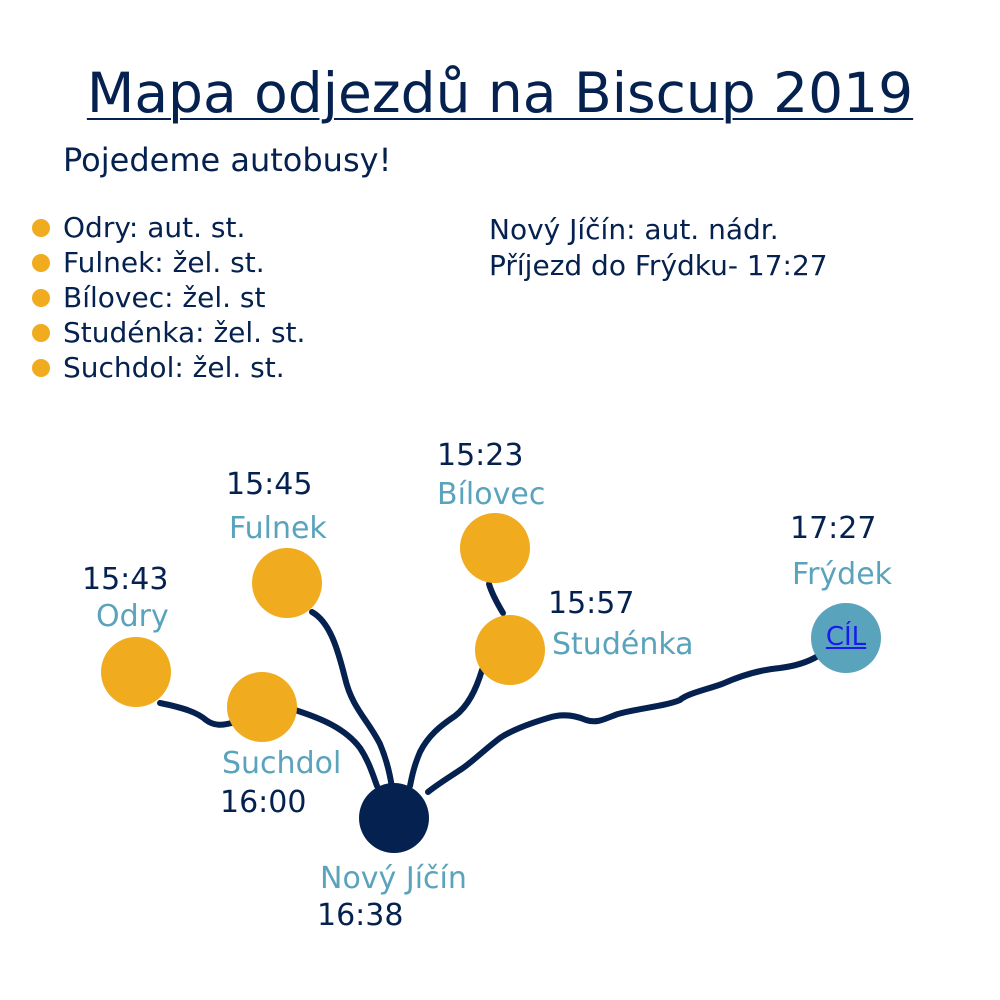 The height and width of the screenshot is (1000, 1000). Describe the element at coordinates (227, 160) in the screenshot. I see `page-subtitle: Pojedeme autobusy!` at that location.